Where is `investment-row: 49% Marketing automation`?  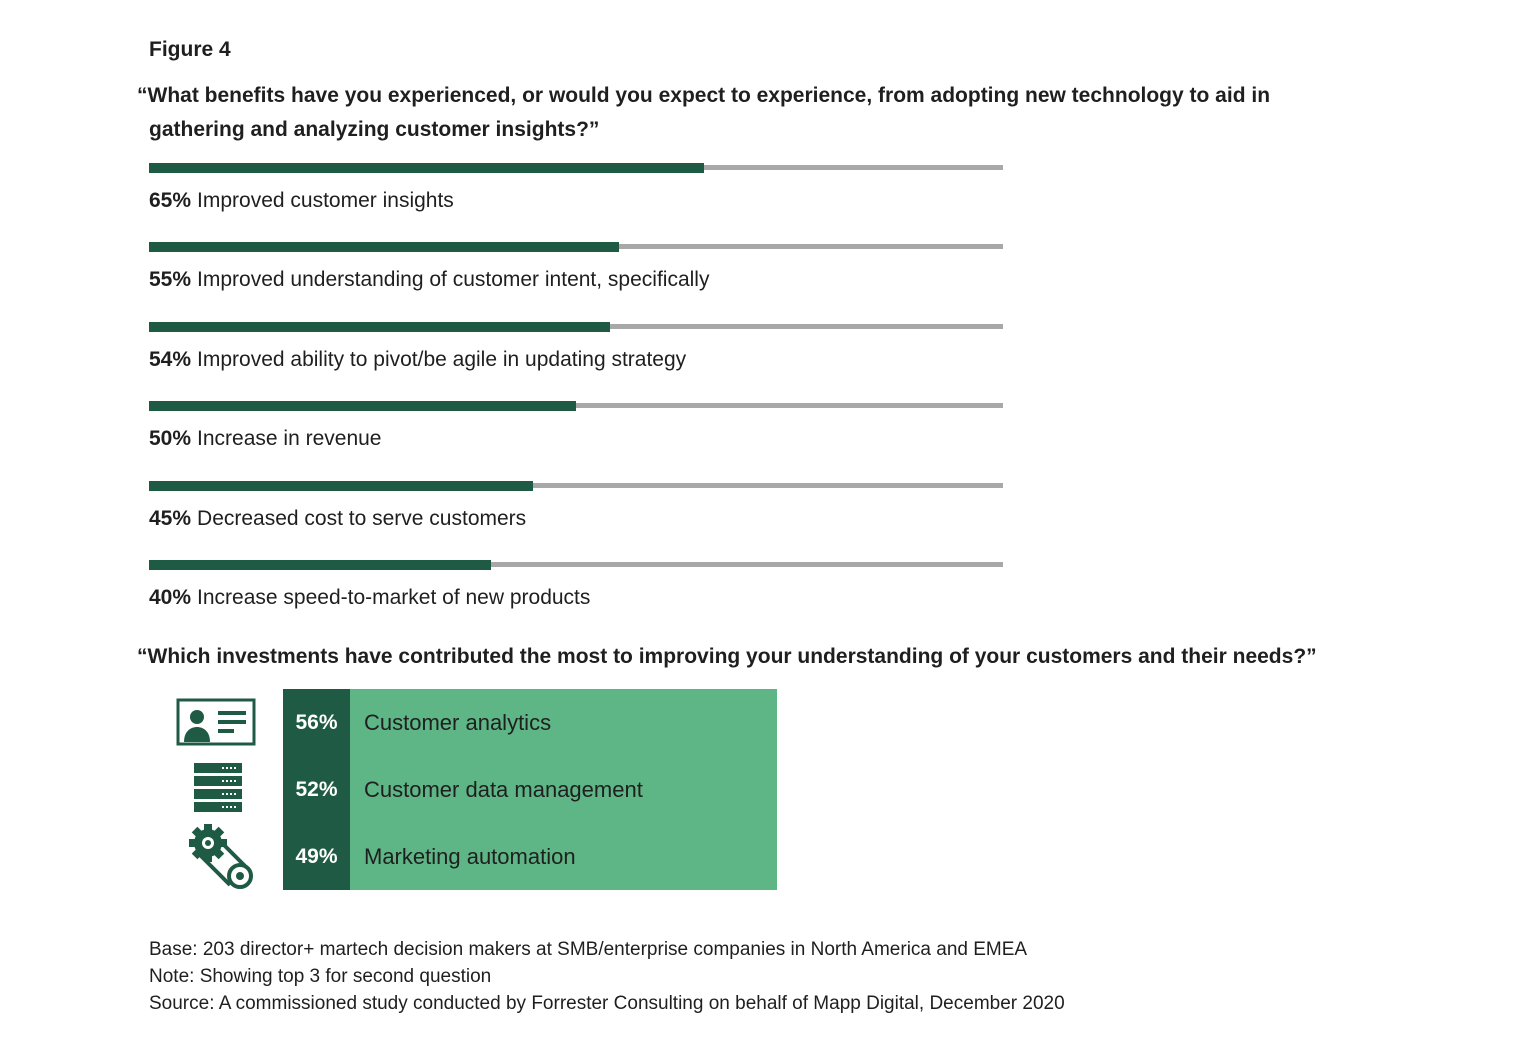 investment-row: 49% Marketing automation is located at coordinates (530, 856).